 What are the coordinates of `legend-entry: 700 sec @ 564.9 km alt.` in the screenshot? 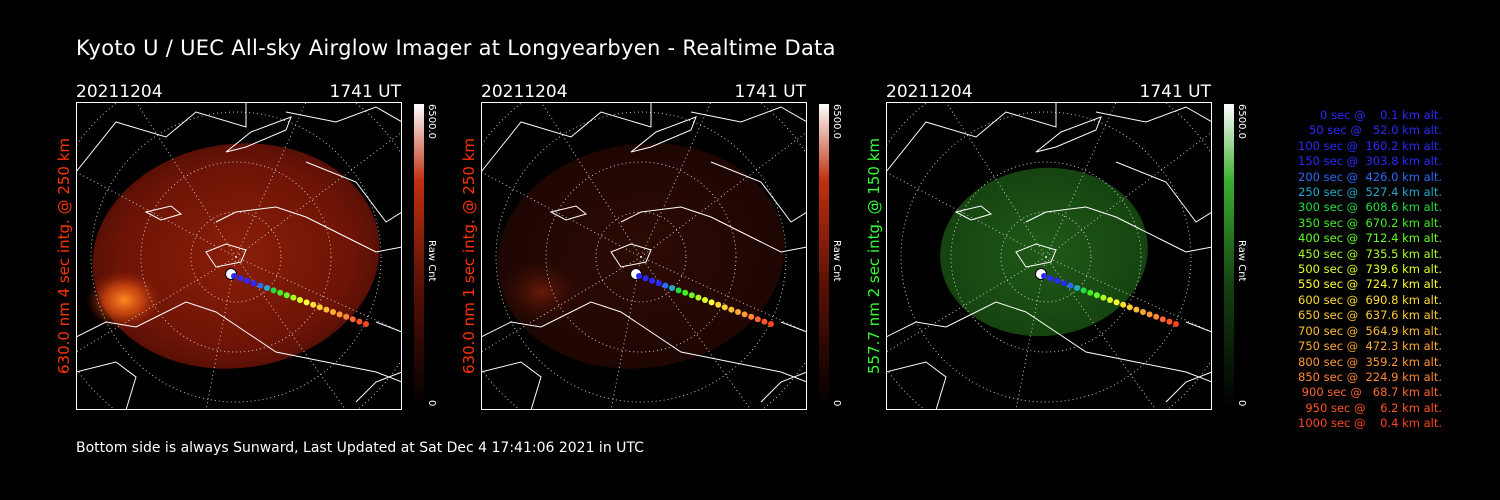 It's located at (1368, 330).